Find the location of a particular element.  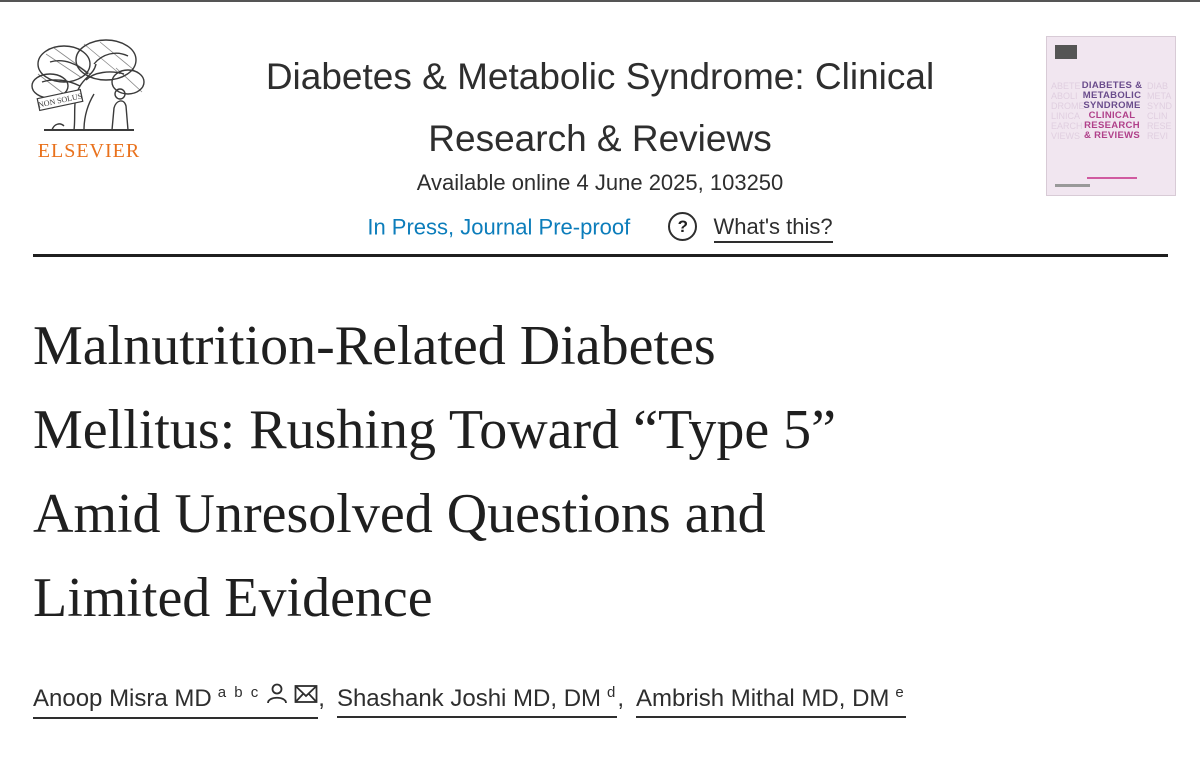

author-link: Anoop Misra MD a b c is located at coordinates (176, 701).